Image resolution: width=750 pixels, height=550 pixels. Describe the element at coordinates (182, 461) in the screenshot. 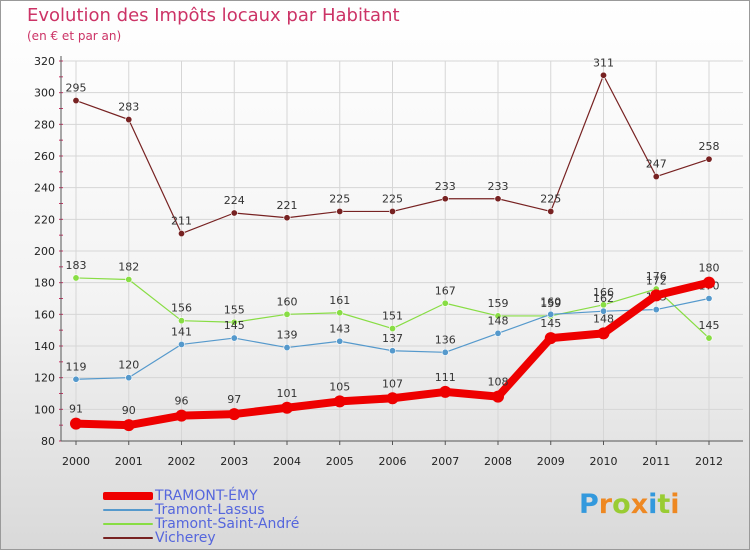

I see `x-tick-label: 2002` at that location.